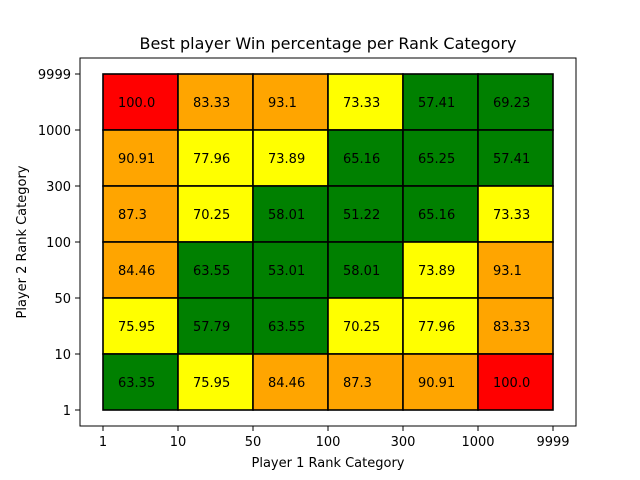 Image resolution: width=640 pixels, height=480 pixels. I want to click on x-tick-label: 100, so click(328, 442).